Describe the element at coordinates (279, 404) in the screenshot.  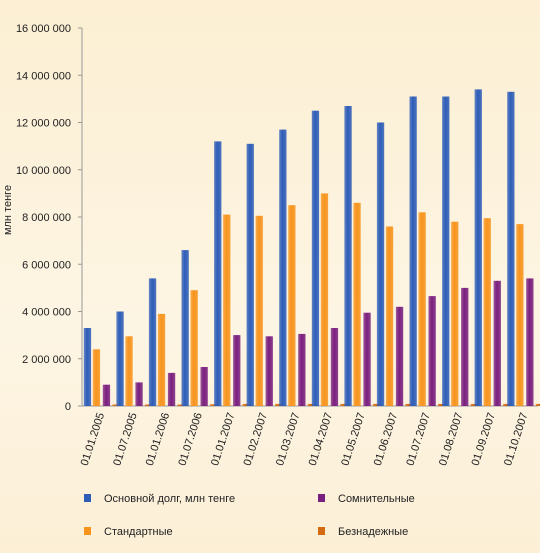
I see `bar-01.02.2007-series-4` at that location.